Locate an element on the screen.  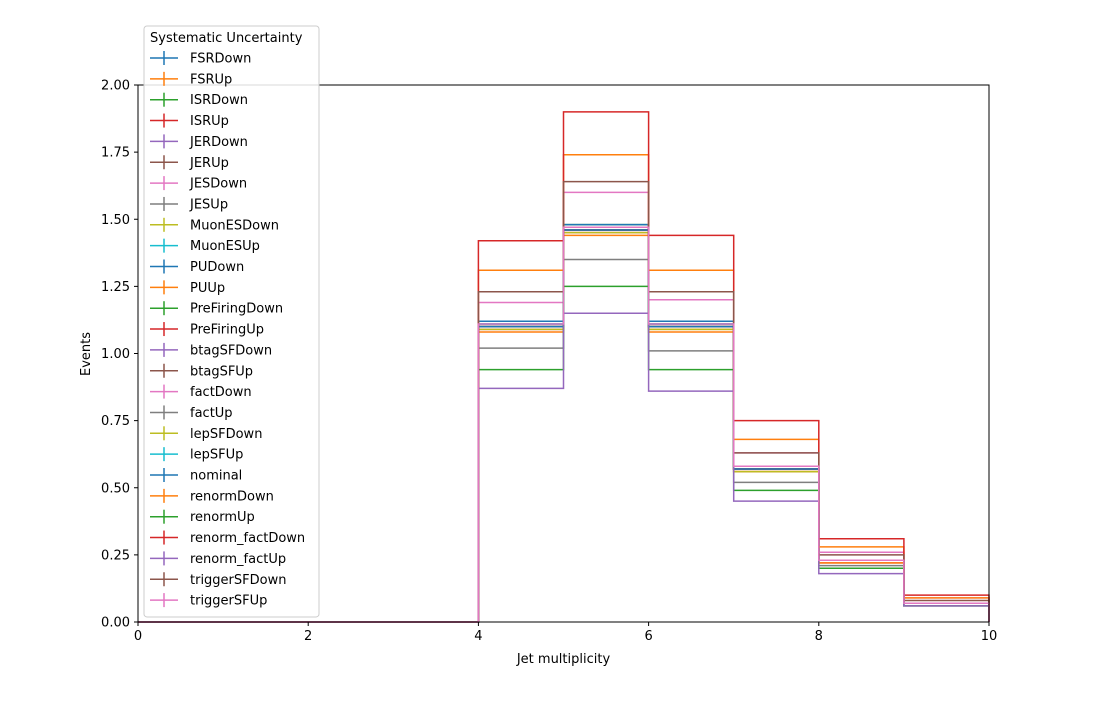
legend-item: btagSFUp is located at coordinates (201, 371).